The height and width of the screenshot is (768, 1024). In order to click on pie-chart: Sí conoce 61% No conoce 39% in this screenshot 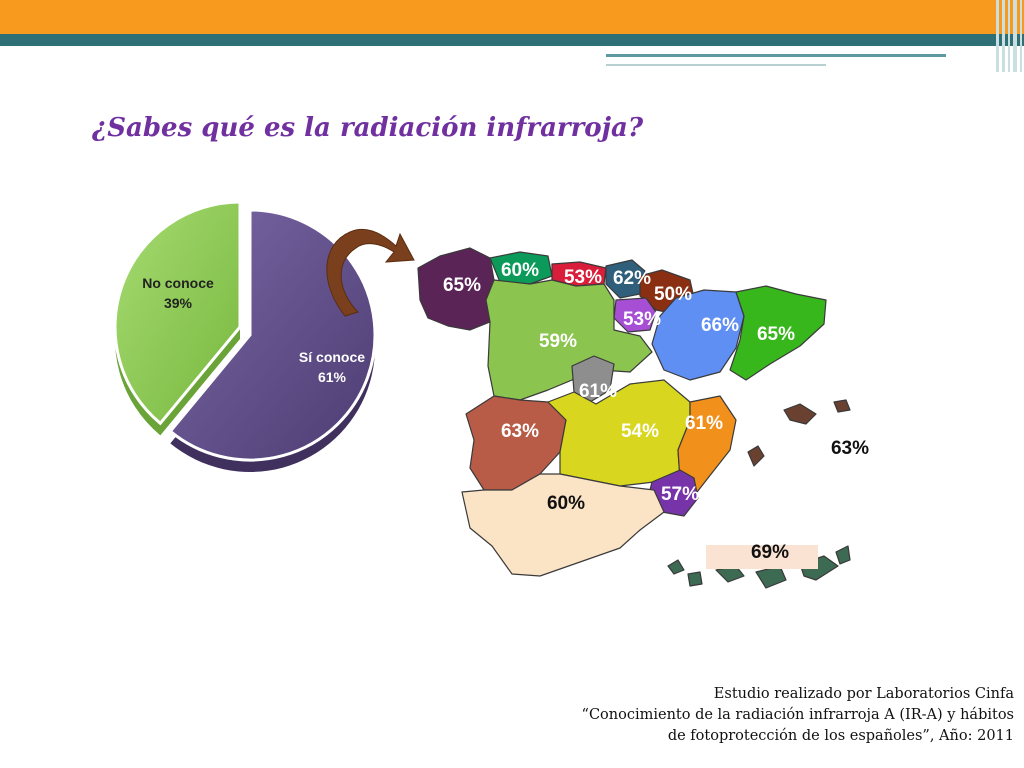, I will do `click(245, 336)`.